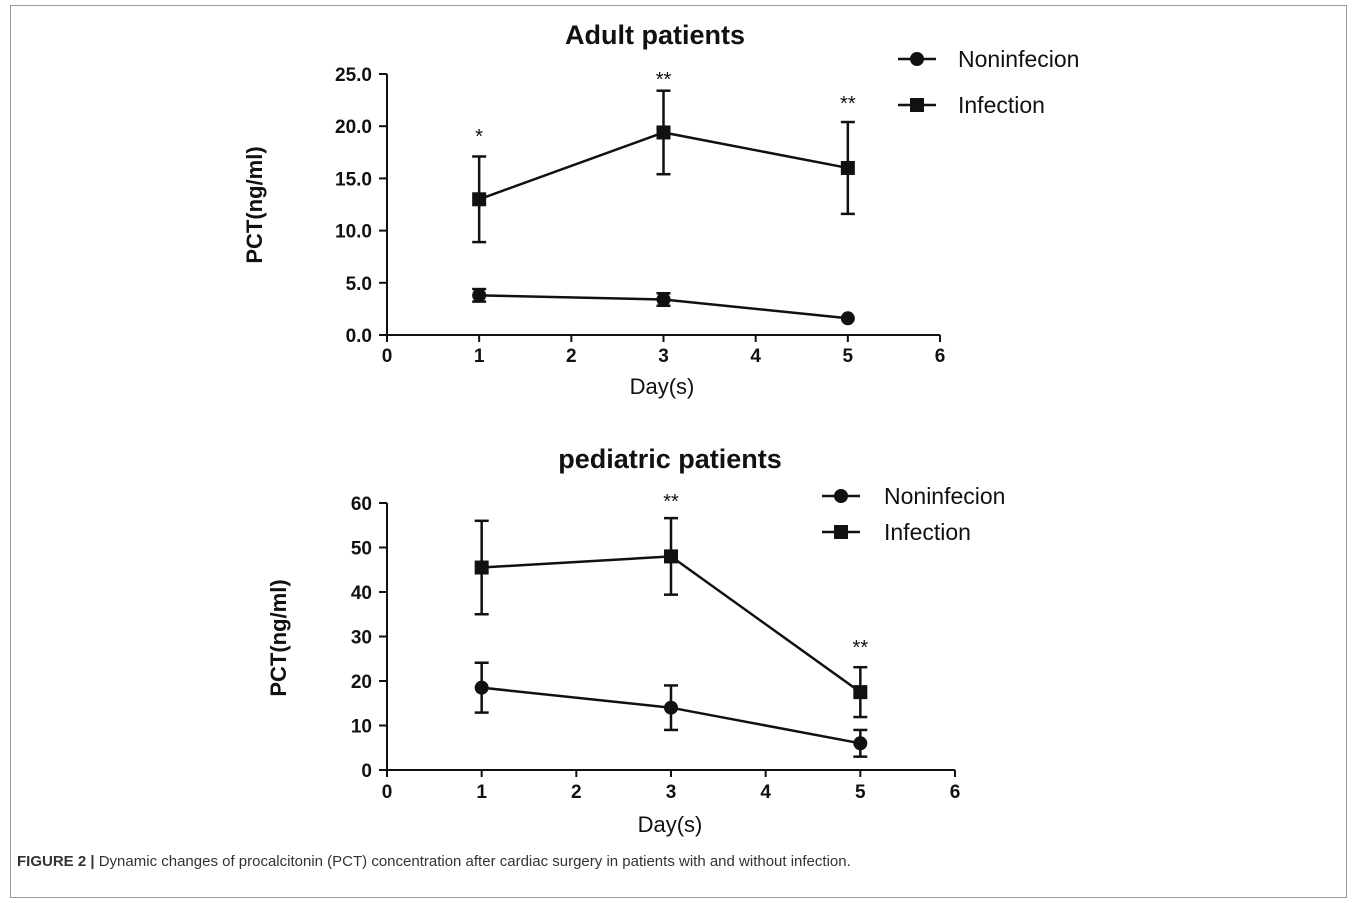  What do you see at coordinates (361, 504) in the screenshot?
I see `y-tick-label: 60` at bounding box center [361, 504].